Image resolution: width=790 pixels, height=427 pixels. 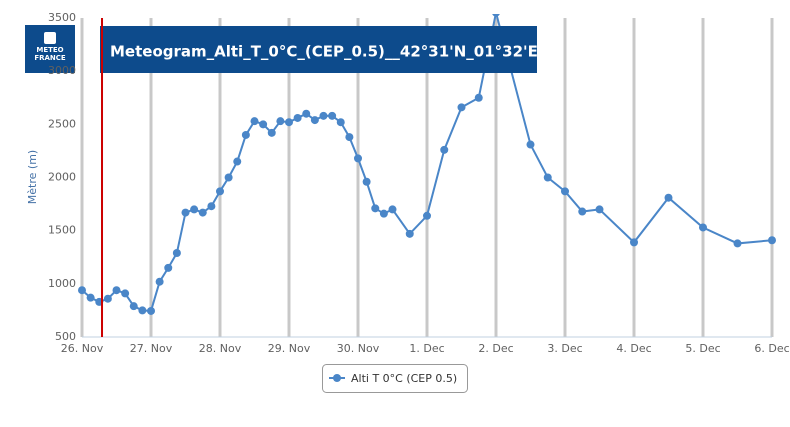 What do you see at coordinates (65, 336) in the screenshot?
I see `y-tick-label: 500` at bounding box center [65, 336].